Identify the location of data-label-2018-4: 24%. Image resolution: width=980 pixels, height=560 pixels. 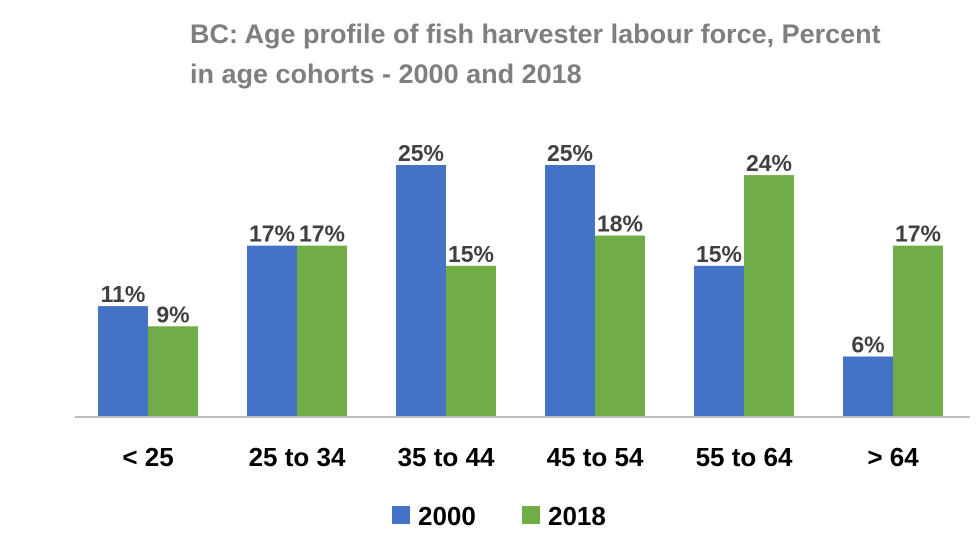
(769, 163).